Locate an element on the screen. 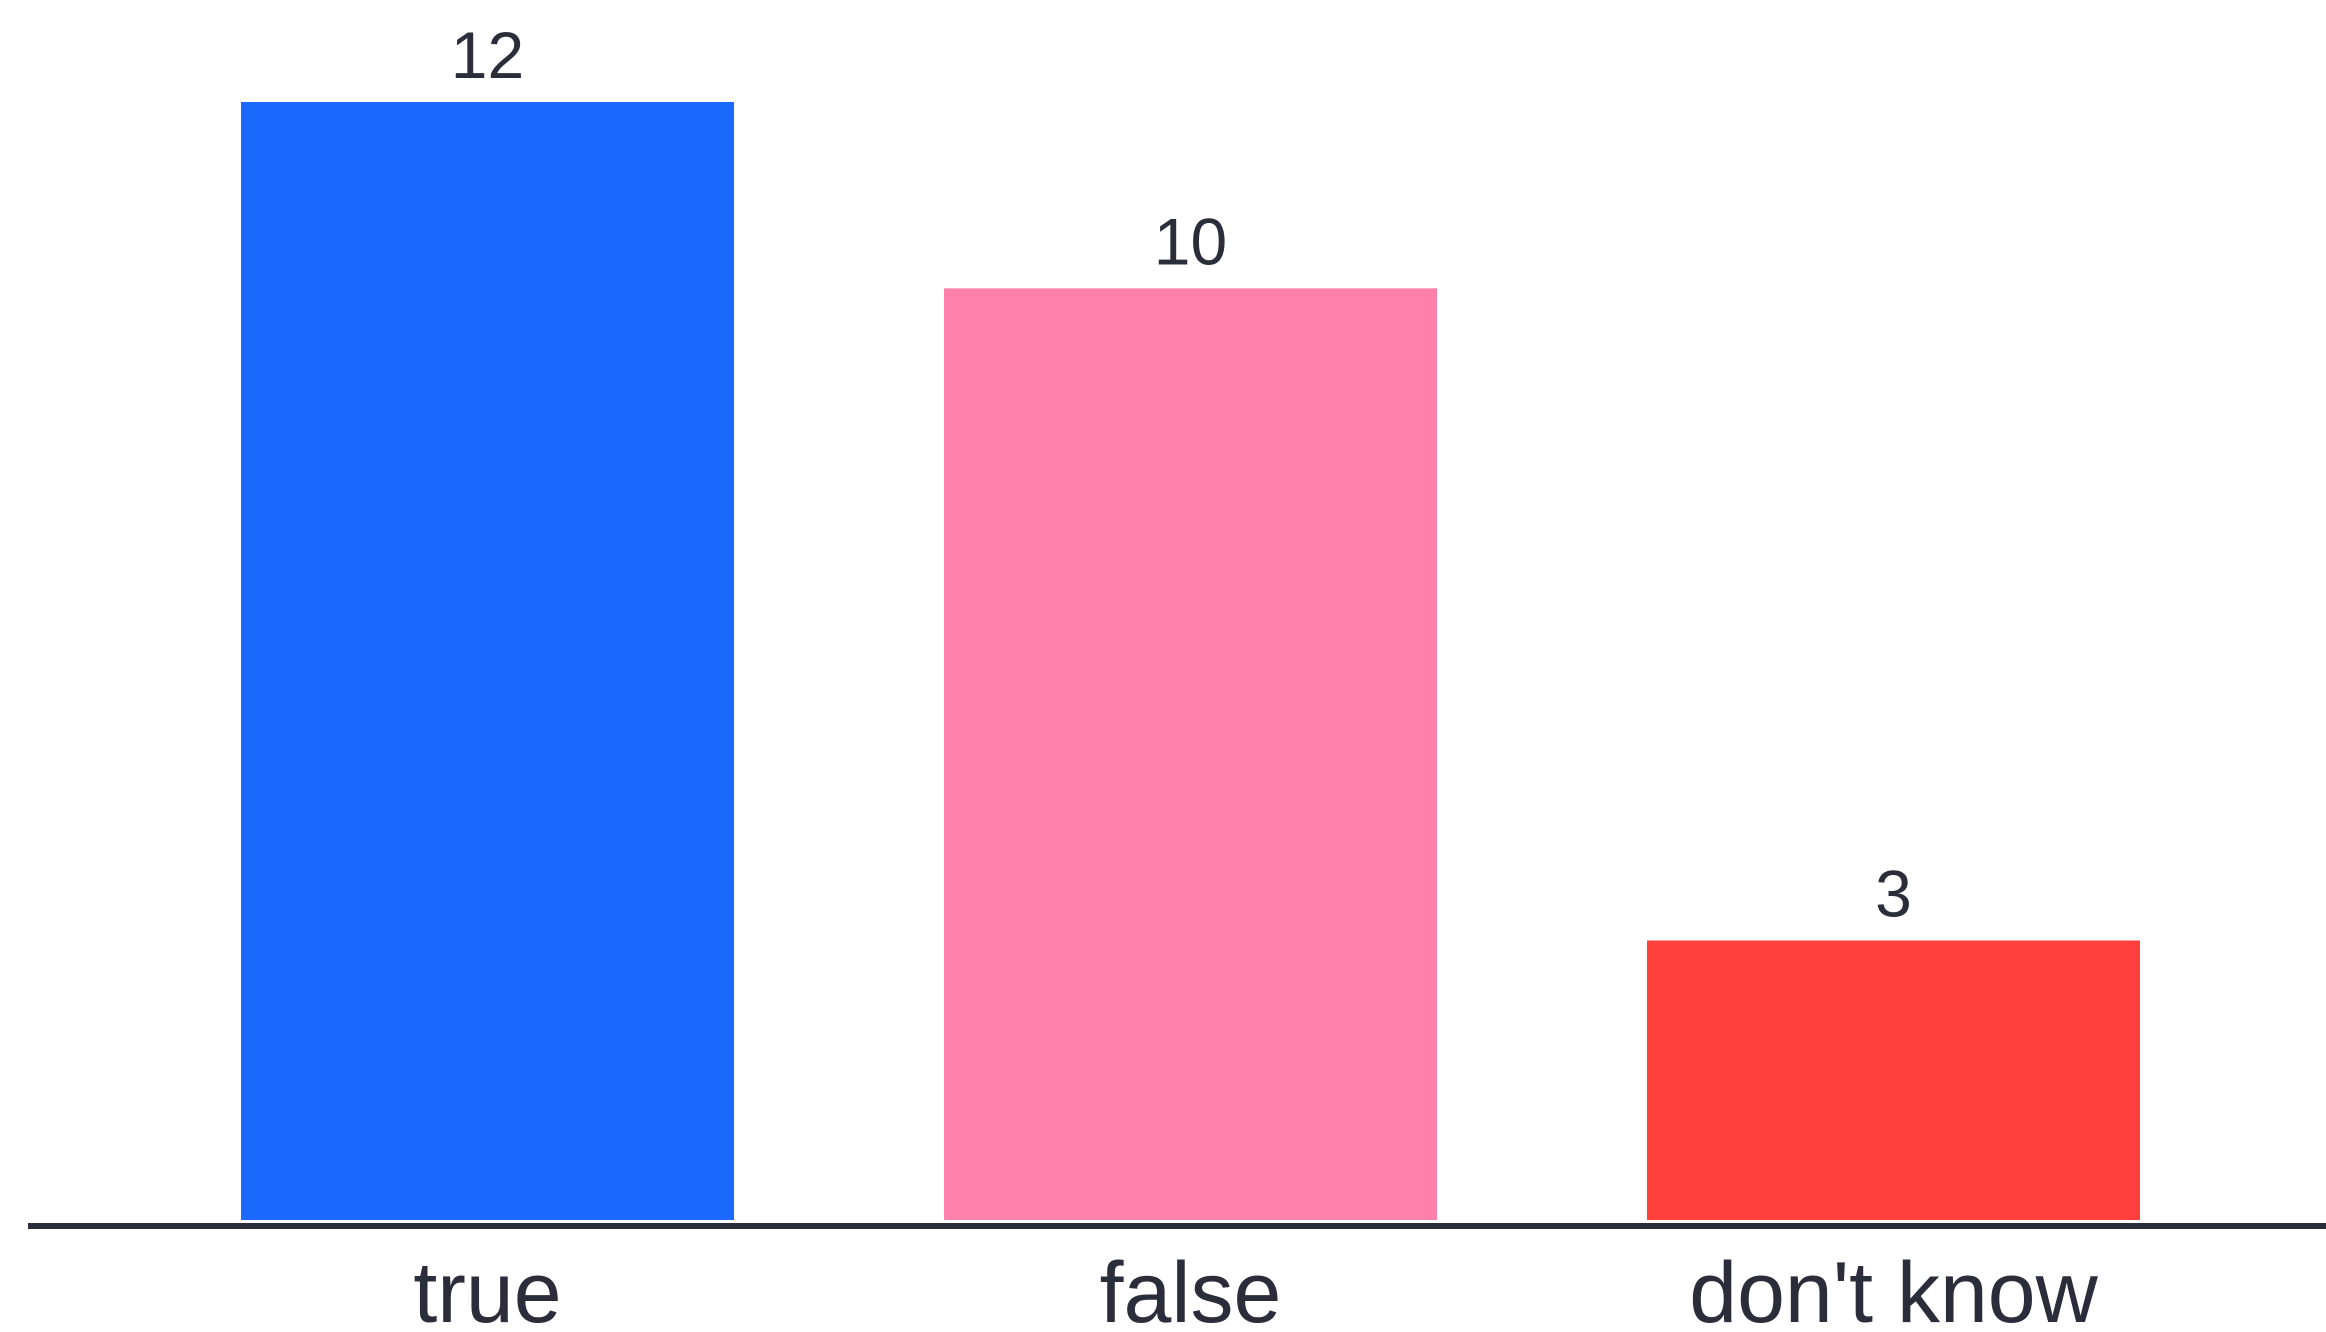 Image resolution: width=2326 pixels, height=1332 pixels. category-labels-layer: true false don't know is located at coordinates (1255, 1288).